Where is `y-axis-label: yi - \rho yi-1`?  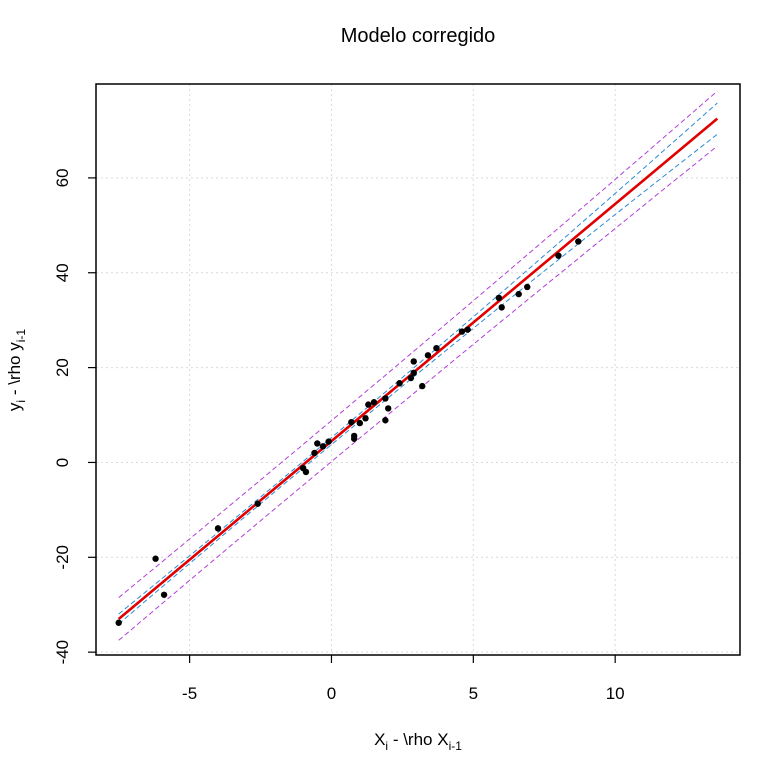 y-axis-label: yi - \rho yi-1 is located at coordinates (16, 370).